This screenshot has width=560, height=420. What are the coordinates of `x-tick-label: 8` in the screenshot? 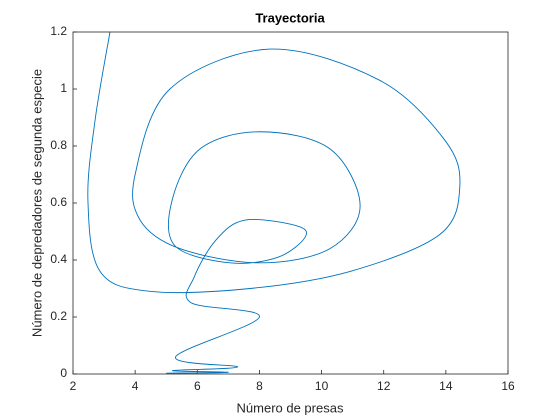 It's located at (259, 386).